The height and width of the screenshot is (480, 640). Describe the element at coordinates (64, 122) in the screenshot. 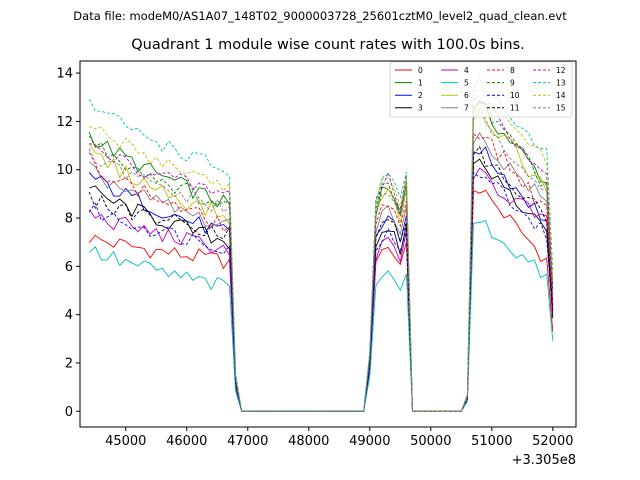

I see `y-tick-label: 12` at that location.